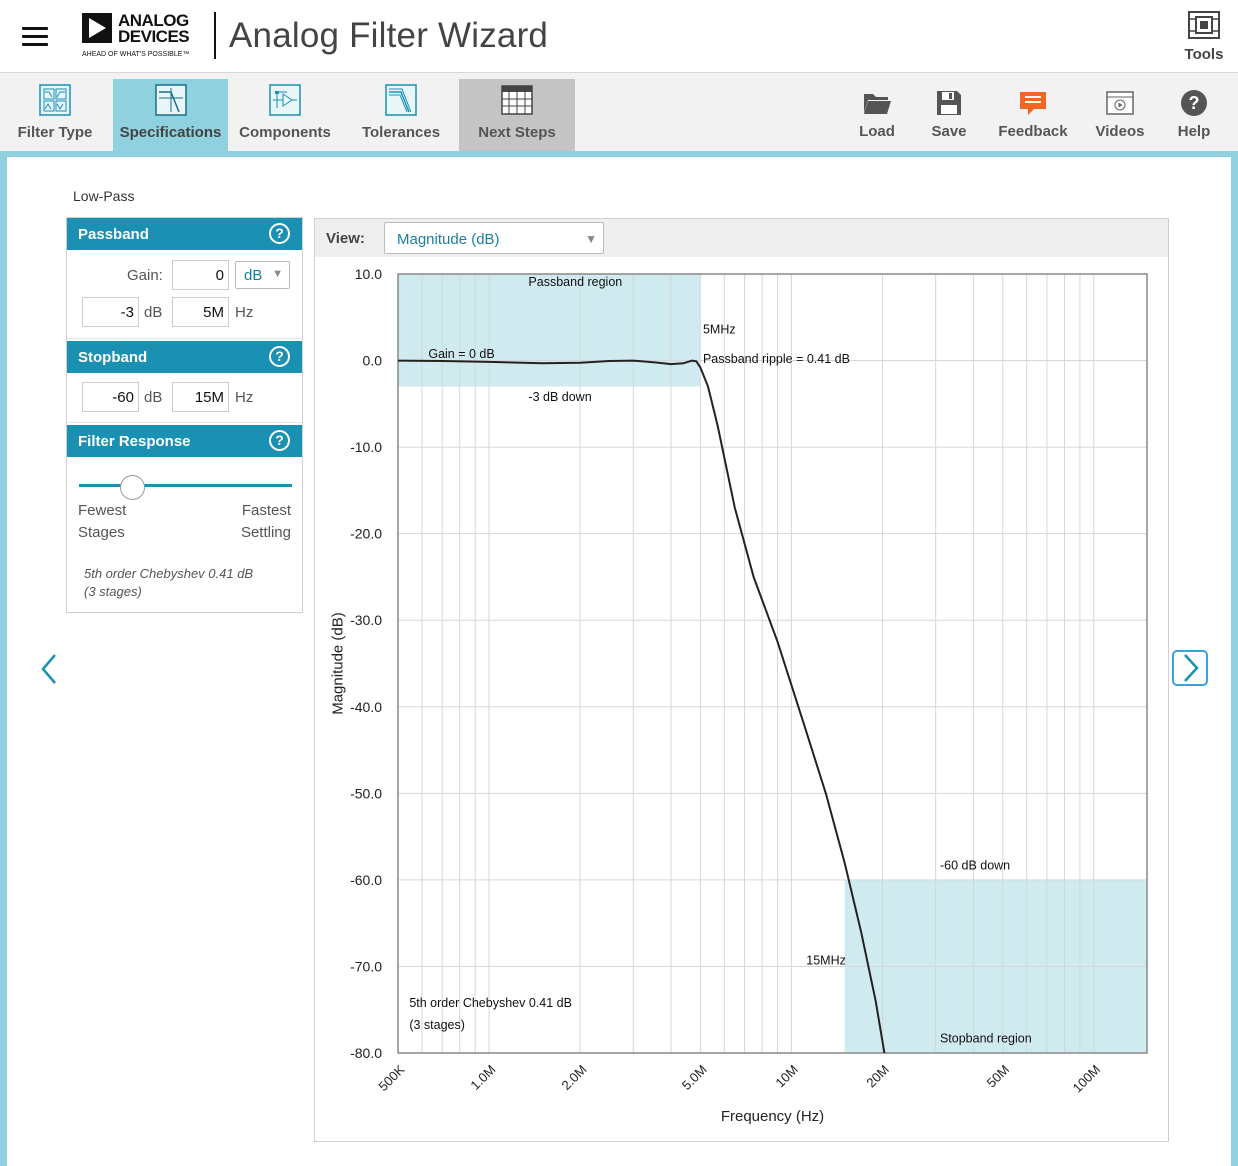 This screenshot has height=1166, width=1238. I want to click on filter-summary-line-1: 5th order Chebyshev 0.41 dB, so click(169, 573).